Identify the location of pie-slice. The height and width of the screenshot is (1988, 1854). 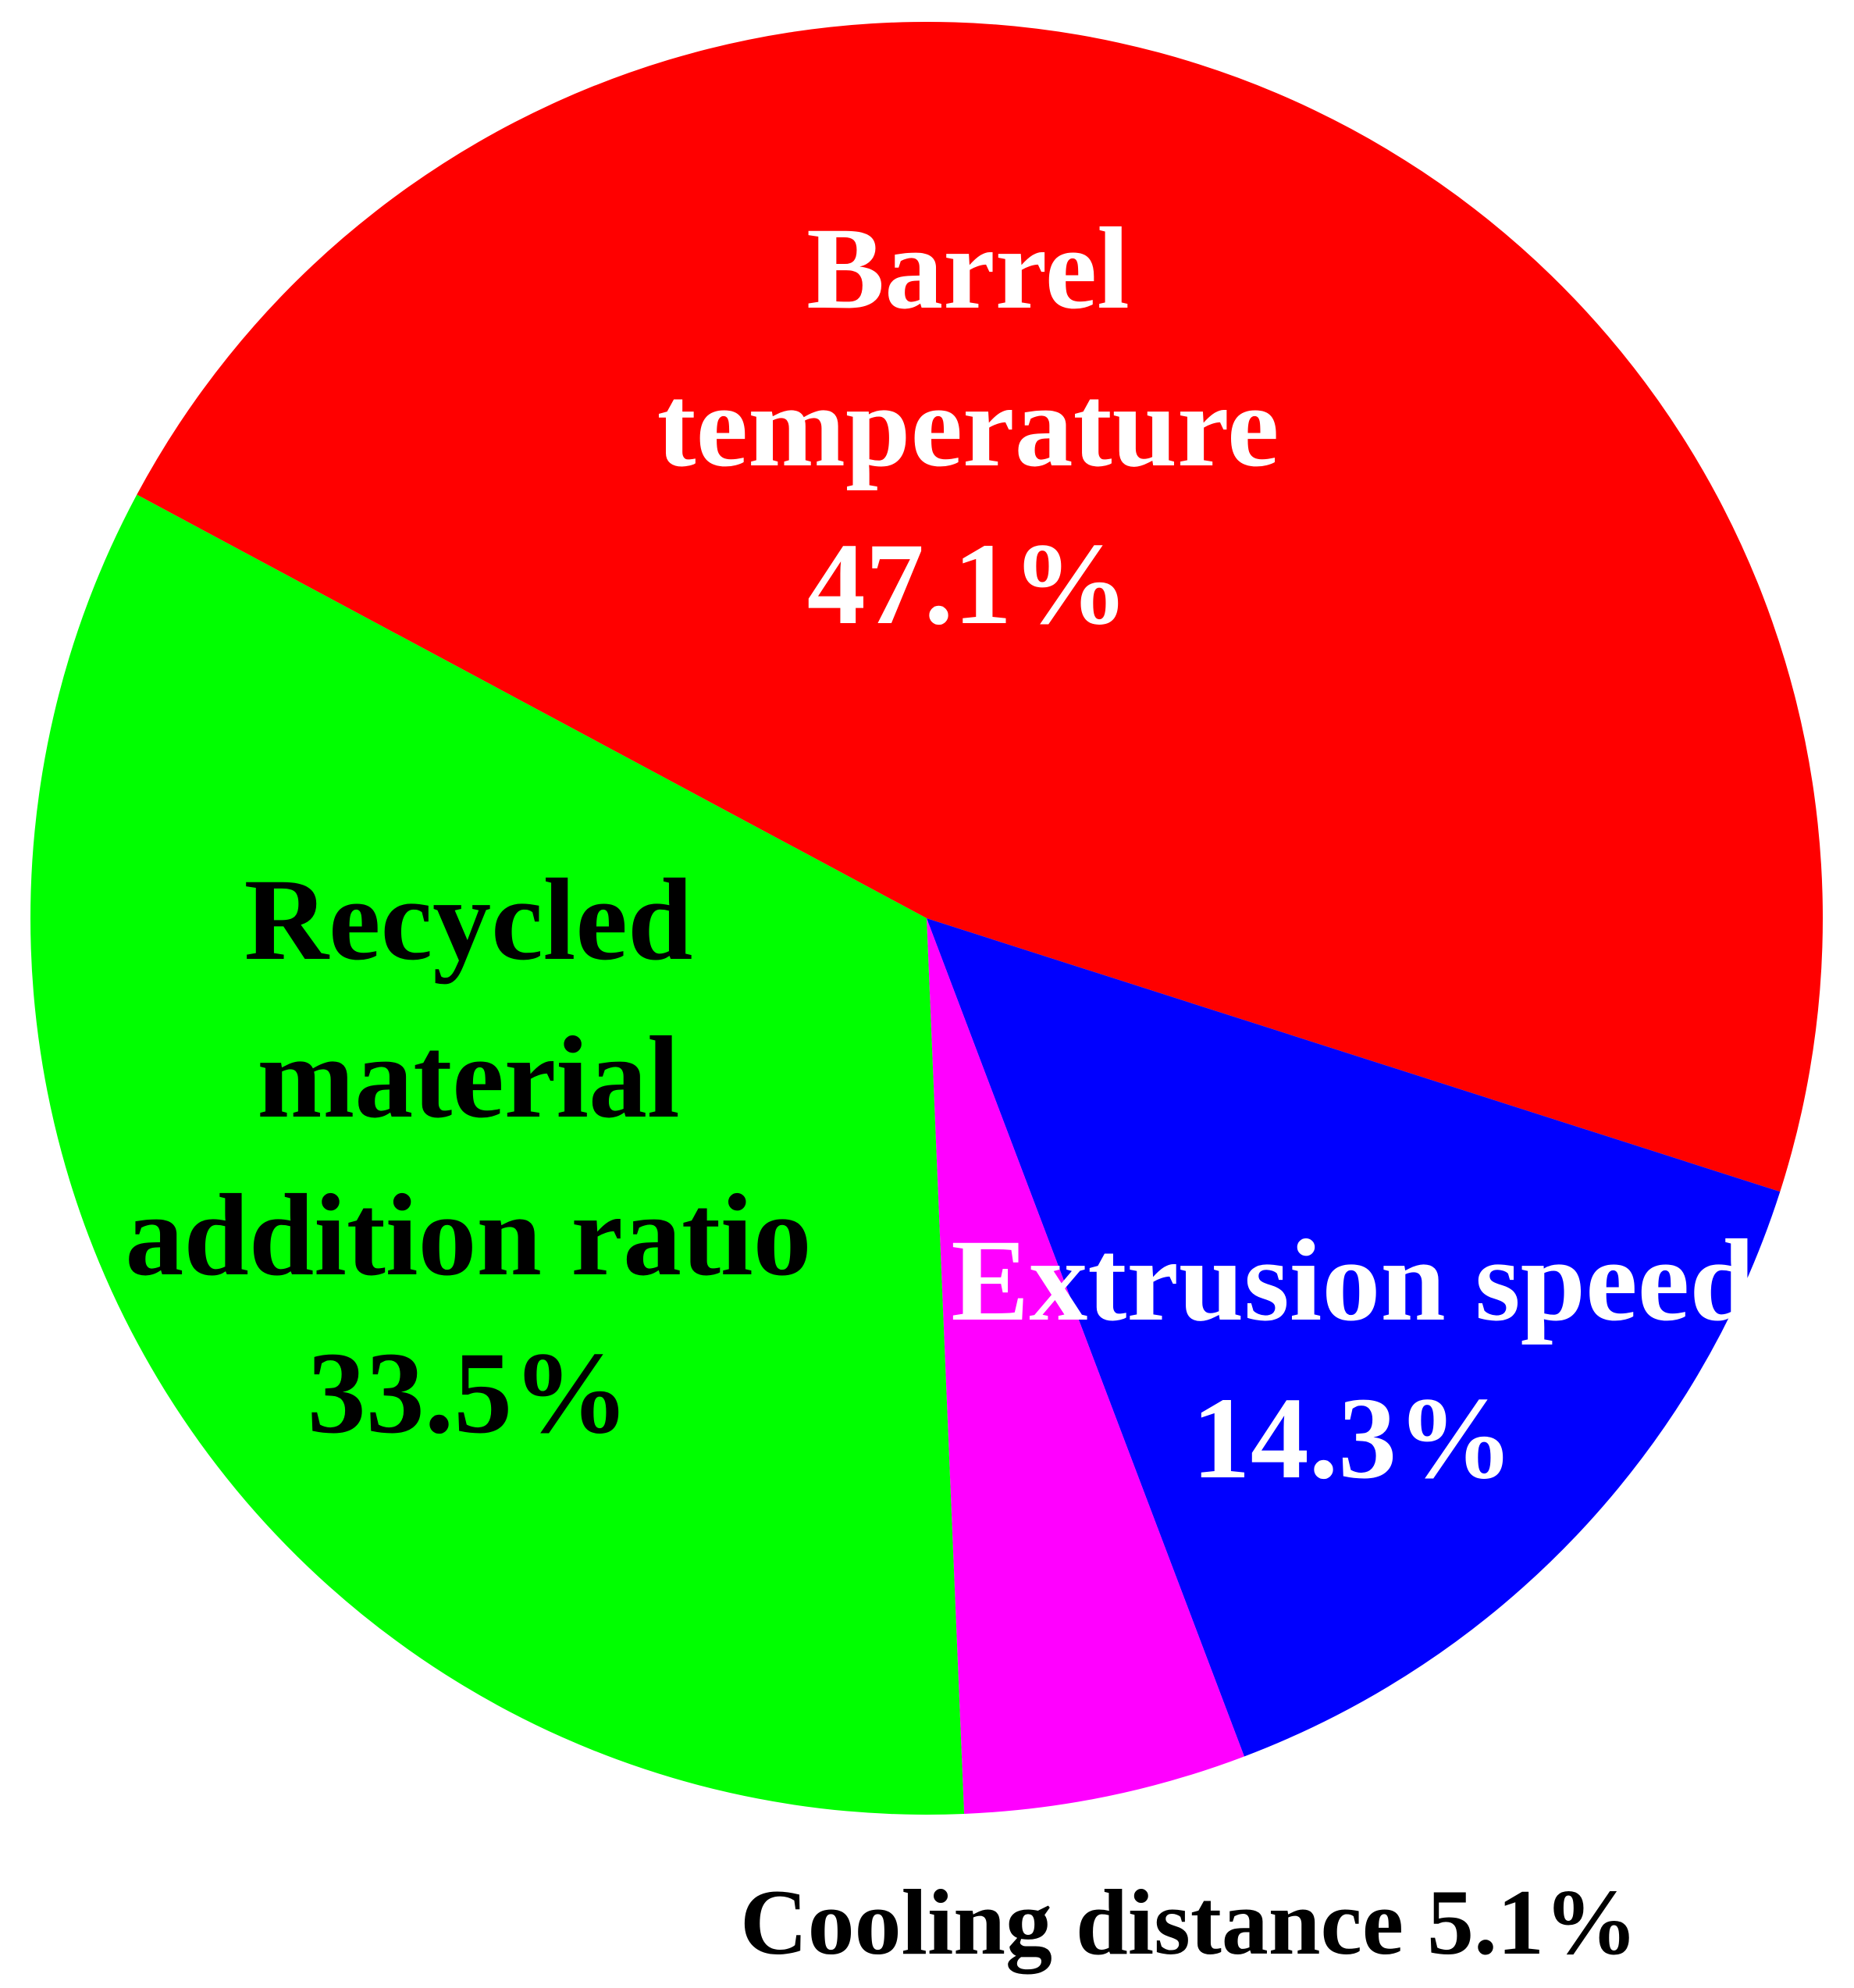
(1085, 1366).